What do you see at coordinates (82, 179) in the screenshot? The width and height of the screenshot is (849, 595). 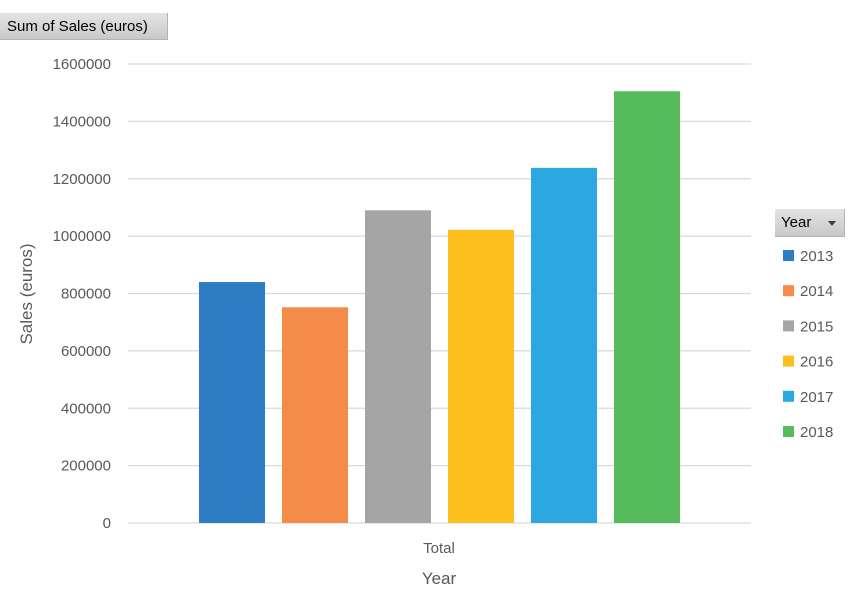 I see `y-tick-label: 1200000` at bounding box center [82, 179].